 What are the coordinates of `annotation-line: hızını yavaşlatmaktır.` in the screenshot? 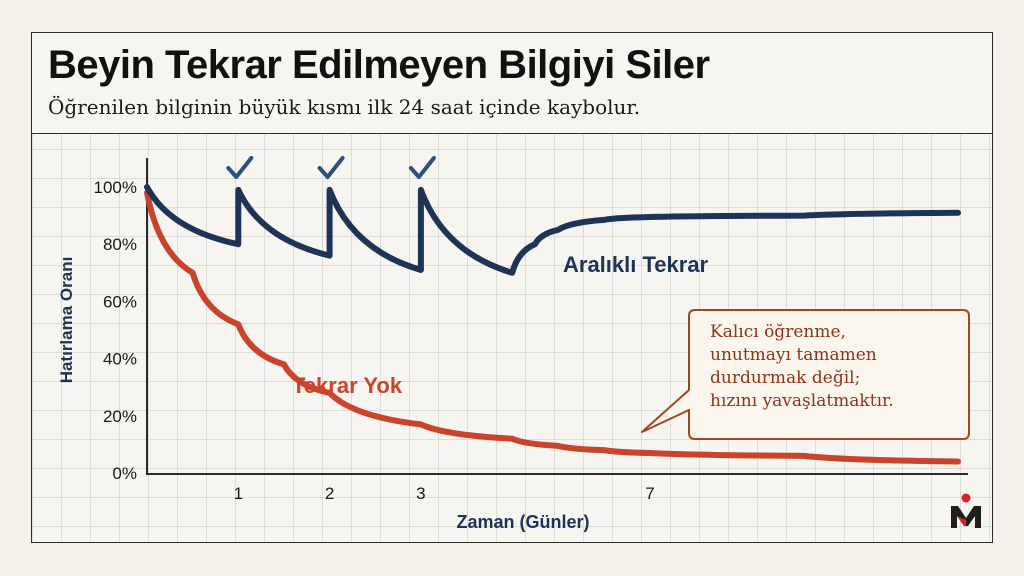 It's located at (802, 401).